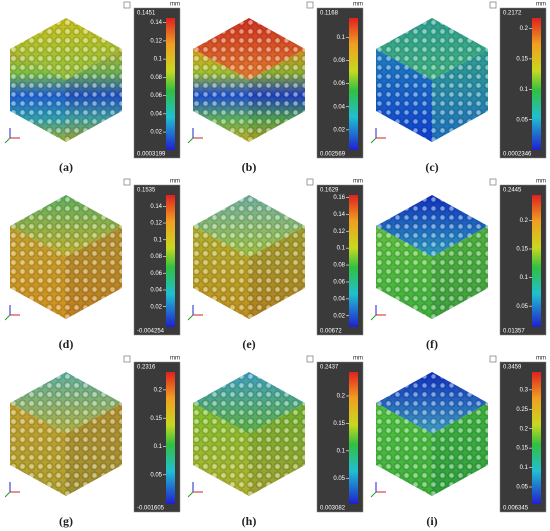  Describe the element at coordinates (458, 441) in the screenshot. I see `panel: mm 0.3459 0.006345 0.3 0.25 0.2 0.15 0.1 0.05 (i)` at that location.